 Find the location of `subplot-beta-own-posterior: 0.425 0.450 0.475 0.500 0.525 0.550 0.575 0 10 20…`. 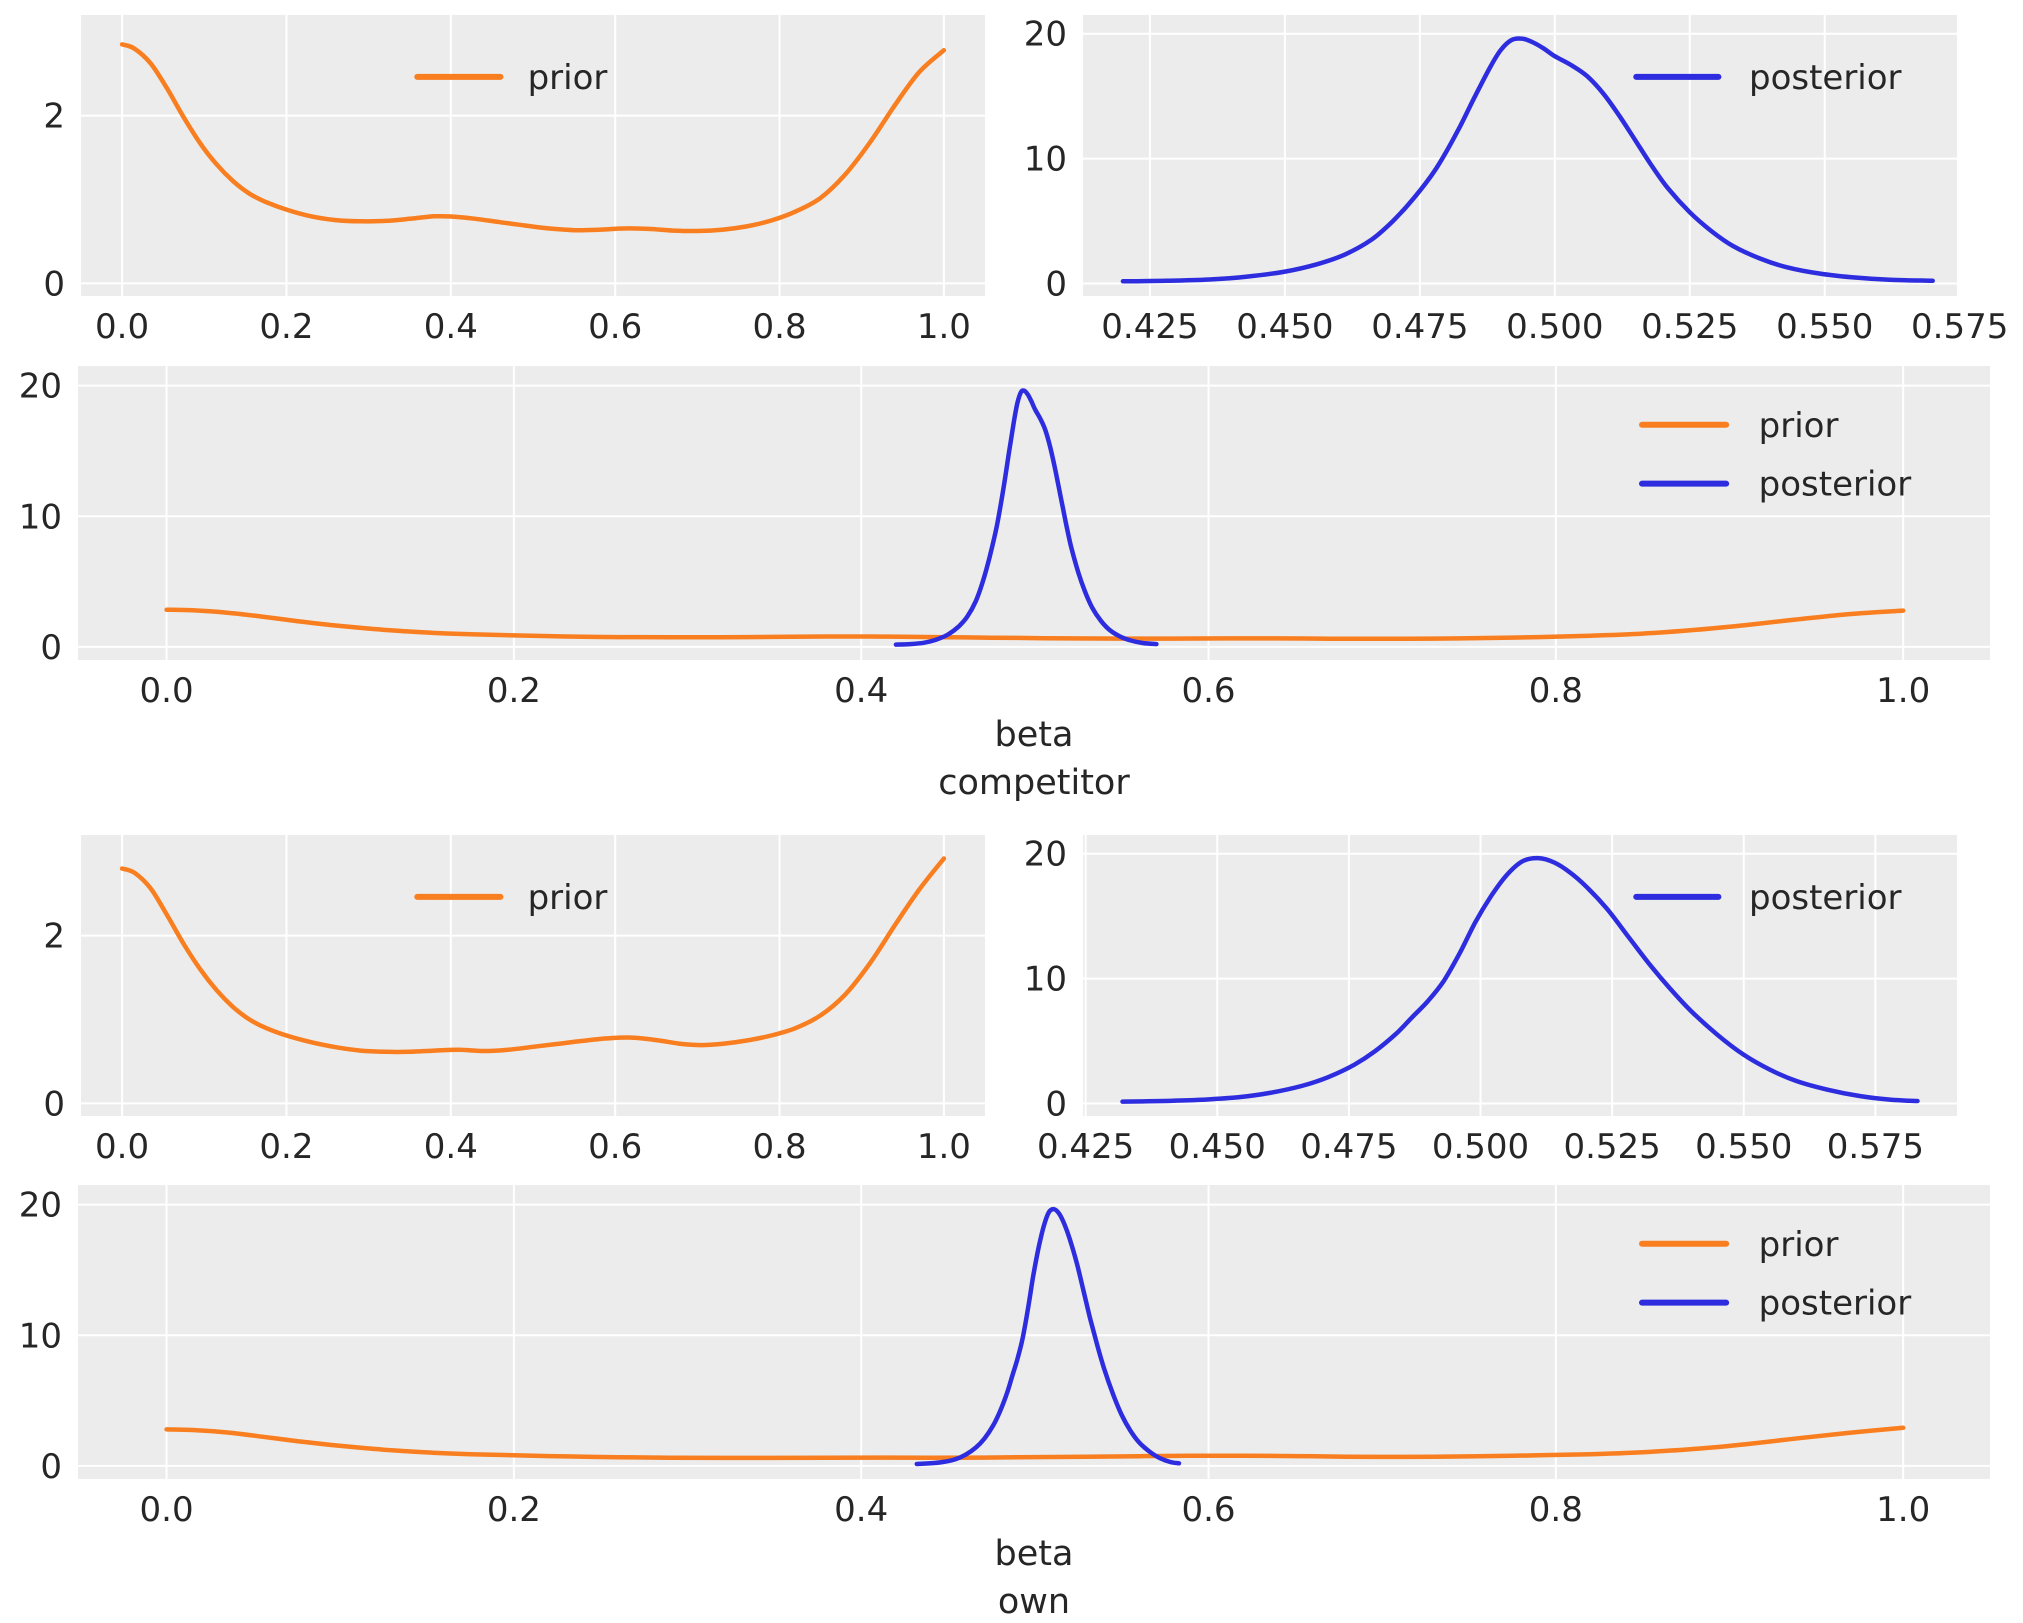

subplot-beta-own-posterior: 0.425 0.450 0.475 0.500 0.525 0.550 0.575 0 10 20… is located at coordinates (1490, 1001).